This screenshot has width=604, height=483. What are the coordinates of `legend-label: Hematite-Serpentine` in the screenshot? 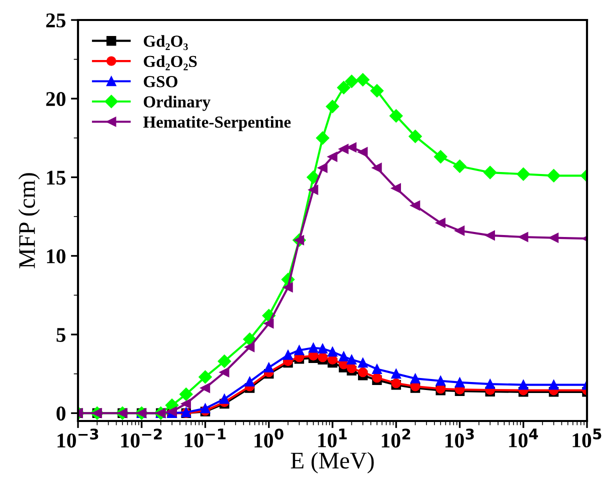 It's located at (217, 124).